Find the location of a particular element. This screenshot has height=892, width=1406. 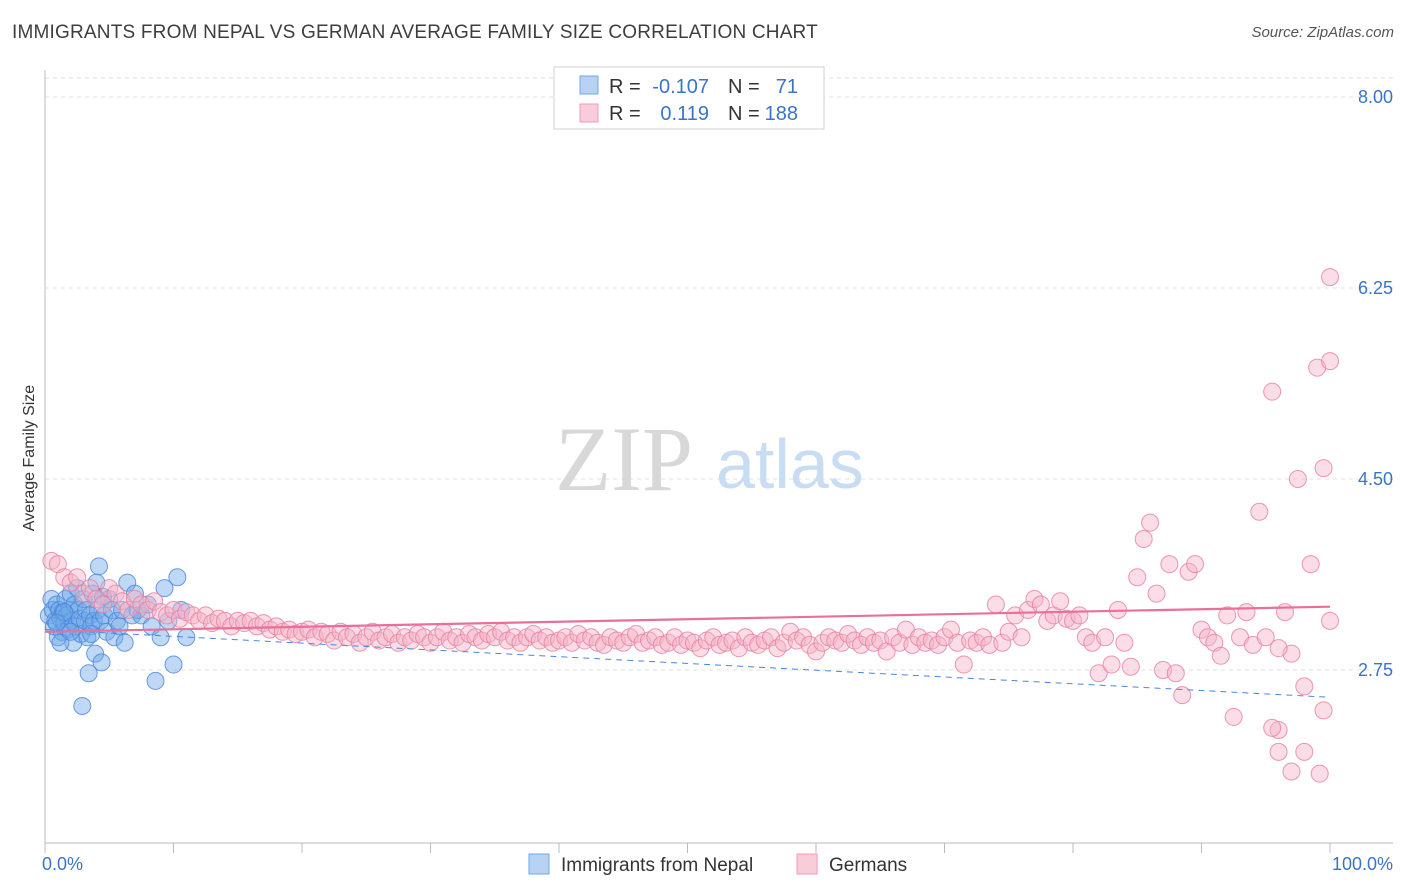

x-tick-label-left: 0.0% is located at coordinates (62, 864).